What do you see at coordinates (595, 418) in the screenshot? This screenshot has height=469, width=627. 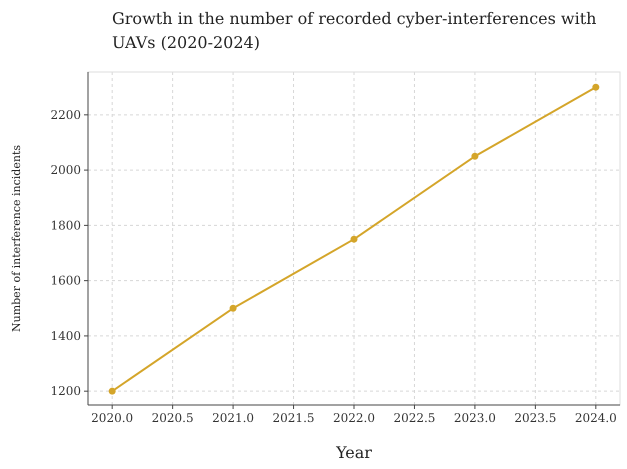 I see `x-tick-label: 2024.0` at bounding box center [595, 418].